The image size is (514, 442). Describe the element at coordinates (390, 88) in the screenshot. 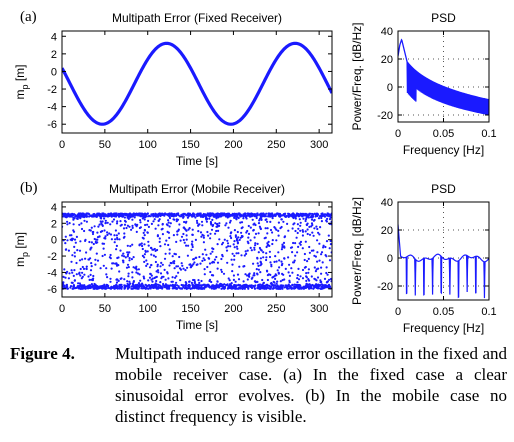

I see `y-tick-label: 0` at that location.